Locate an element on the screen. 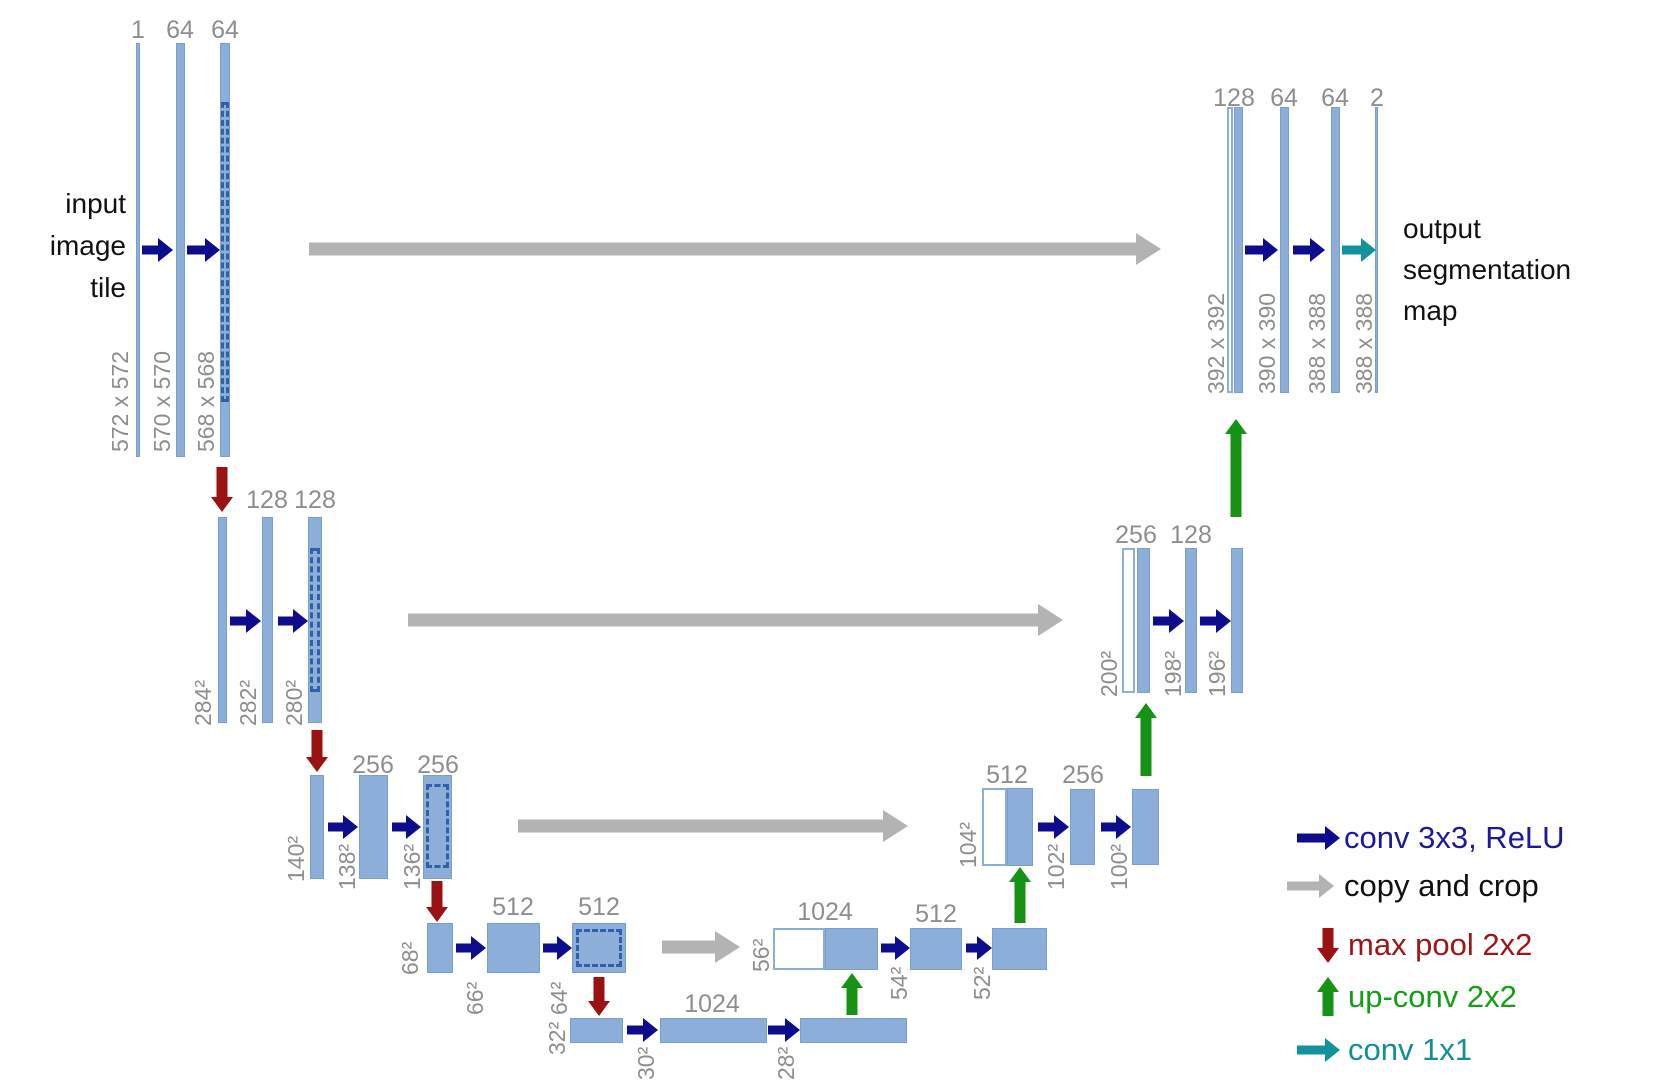 This screenshot has height=1085, width=1662. label-line: map is located at coordinates (1430, 310).